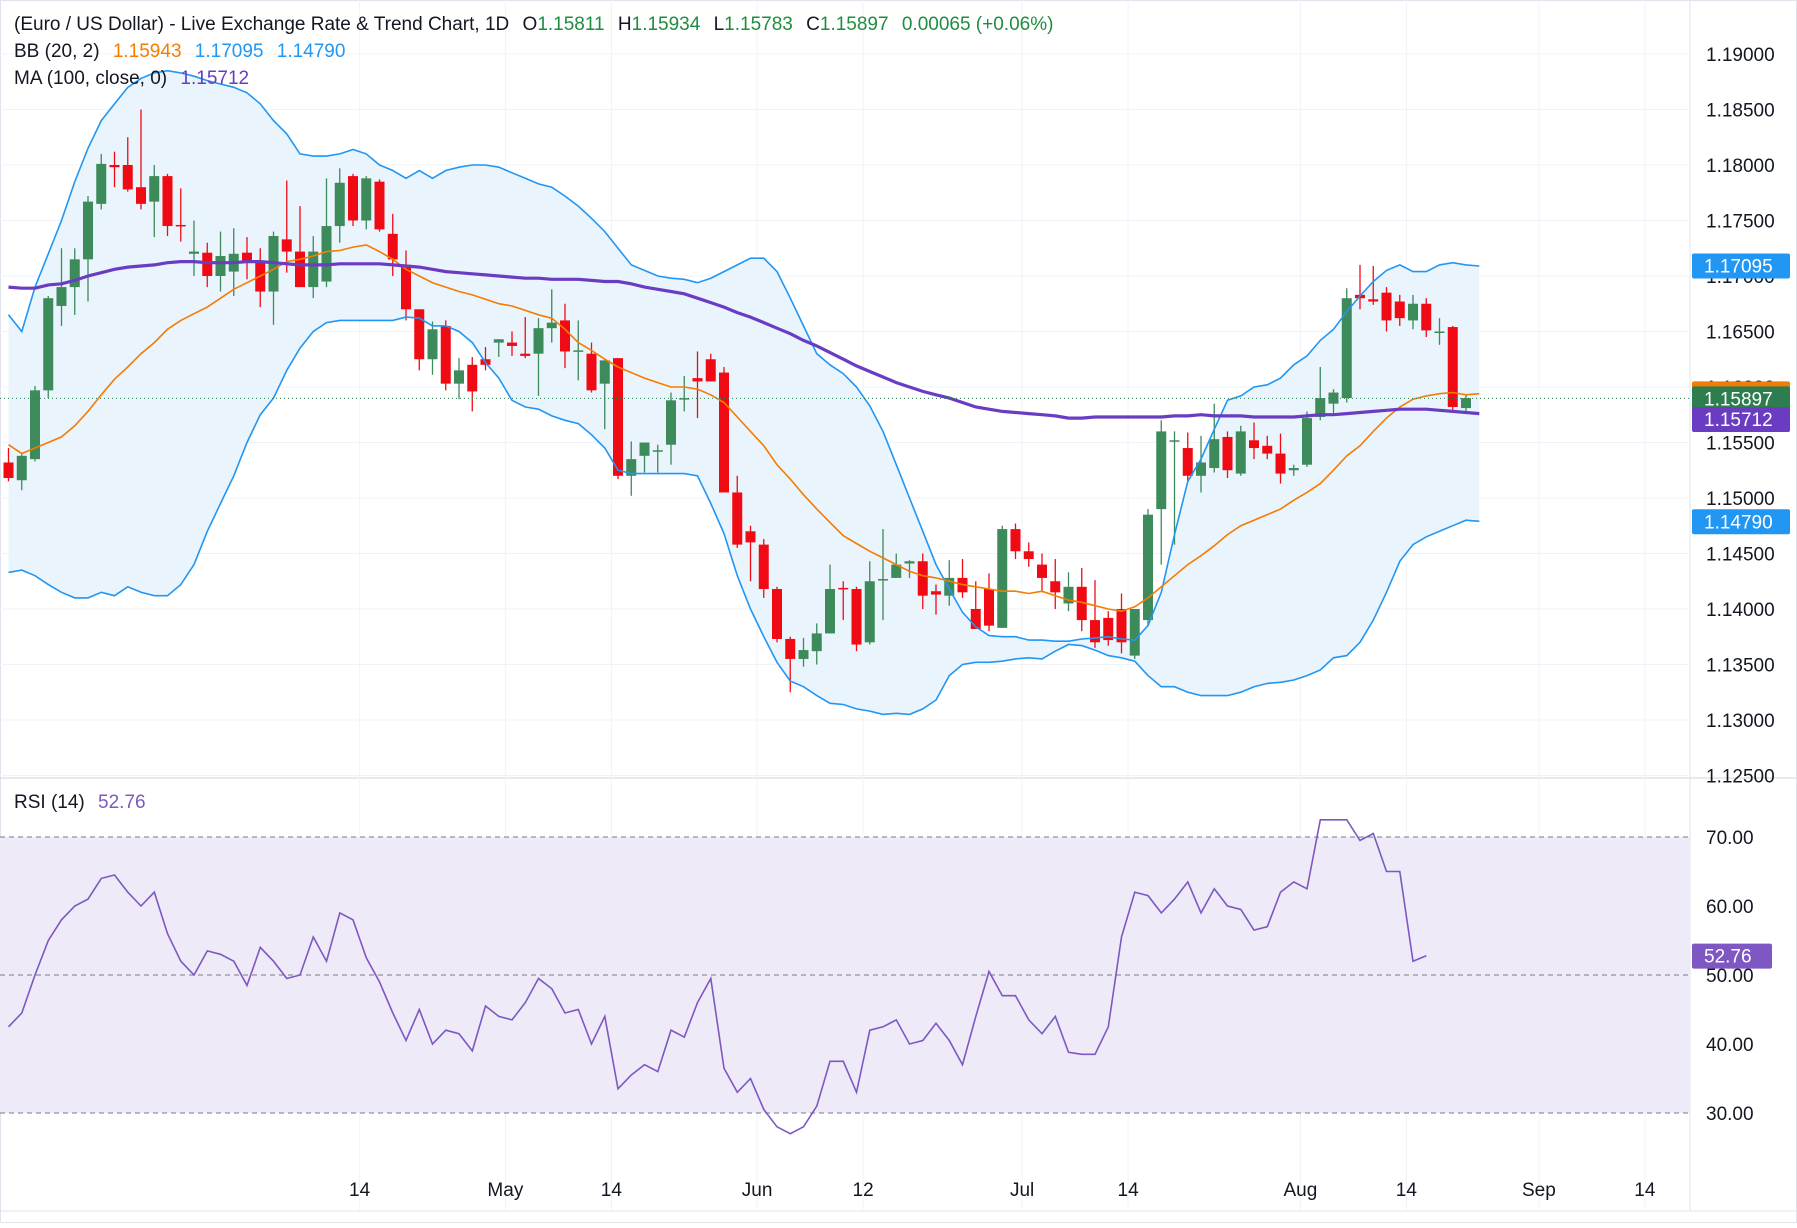 The image size is (1797, 1228). I want to click on ma-label: MA (100, close, 0), so click(91, 78).